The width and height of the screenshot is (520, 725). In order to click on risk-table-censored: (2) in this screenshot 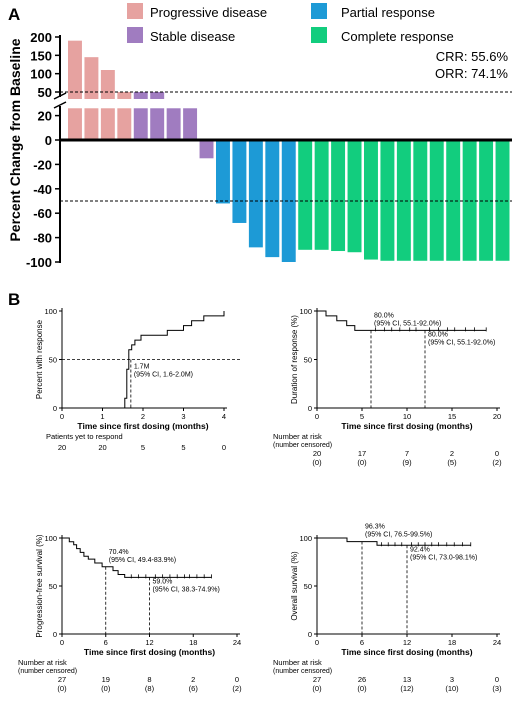, I will do `click(237, 688)`.